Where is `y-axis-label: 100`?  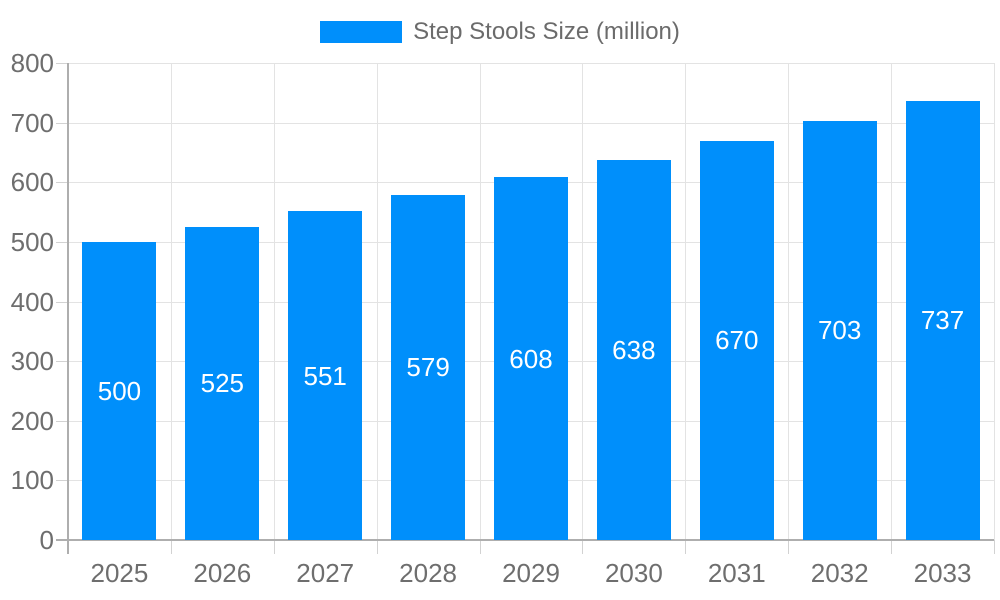 y-axis-label: 100 is located at coordinates (32, 480).